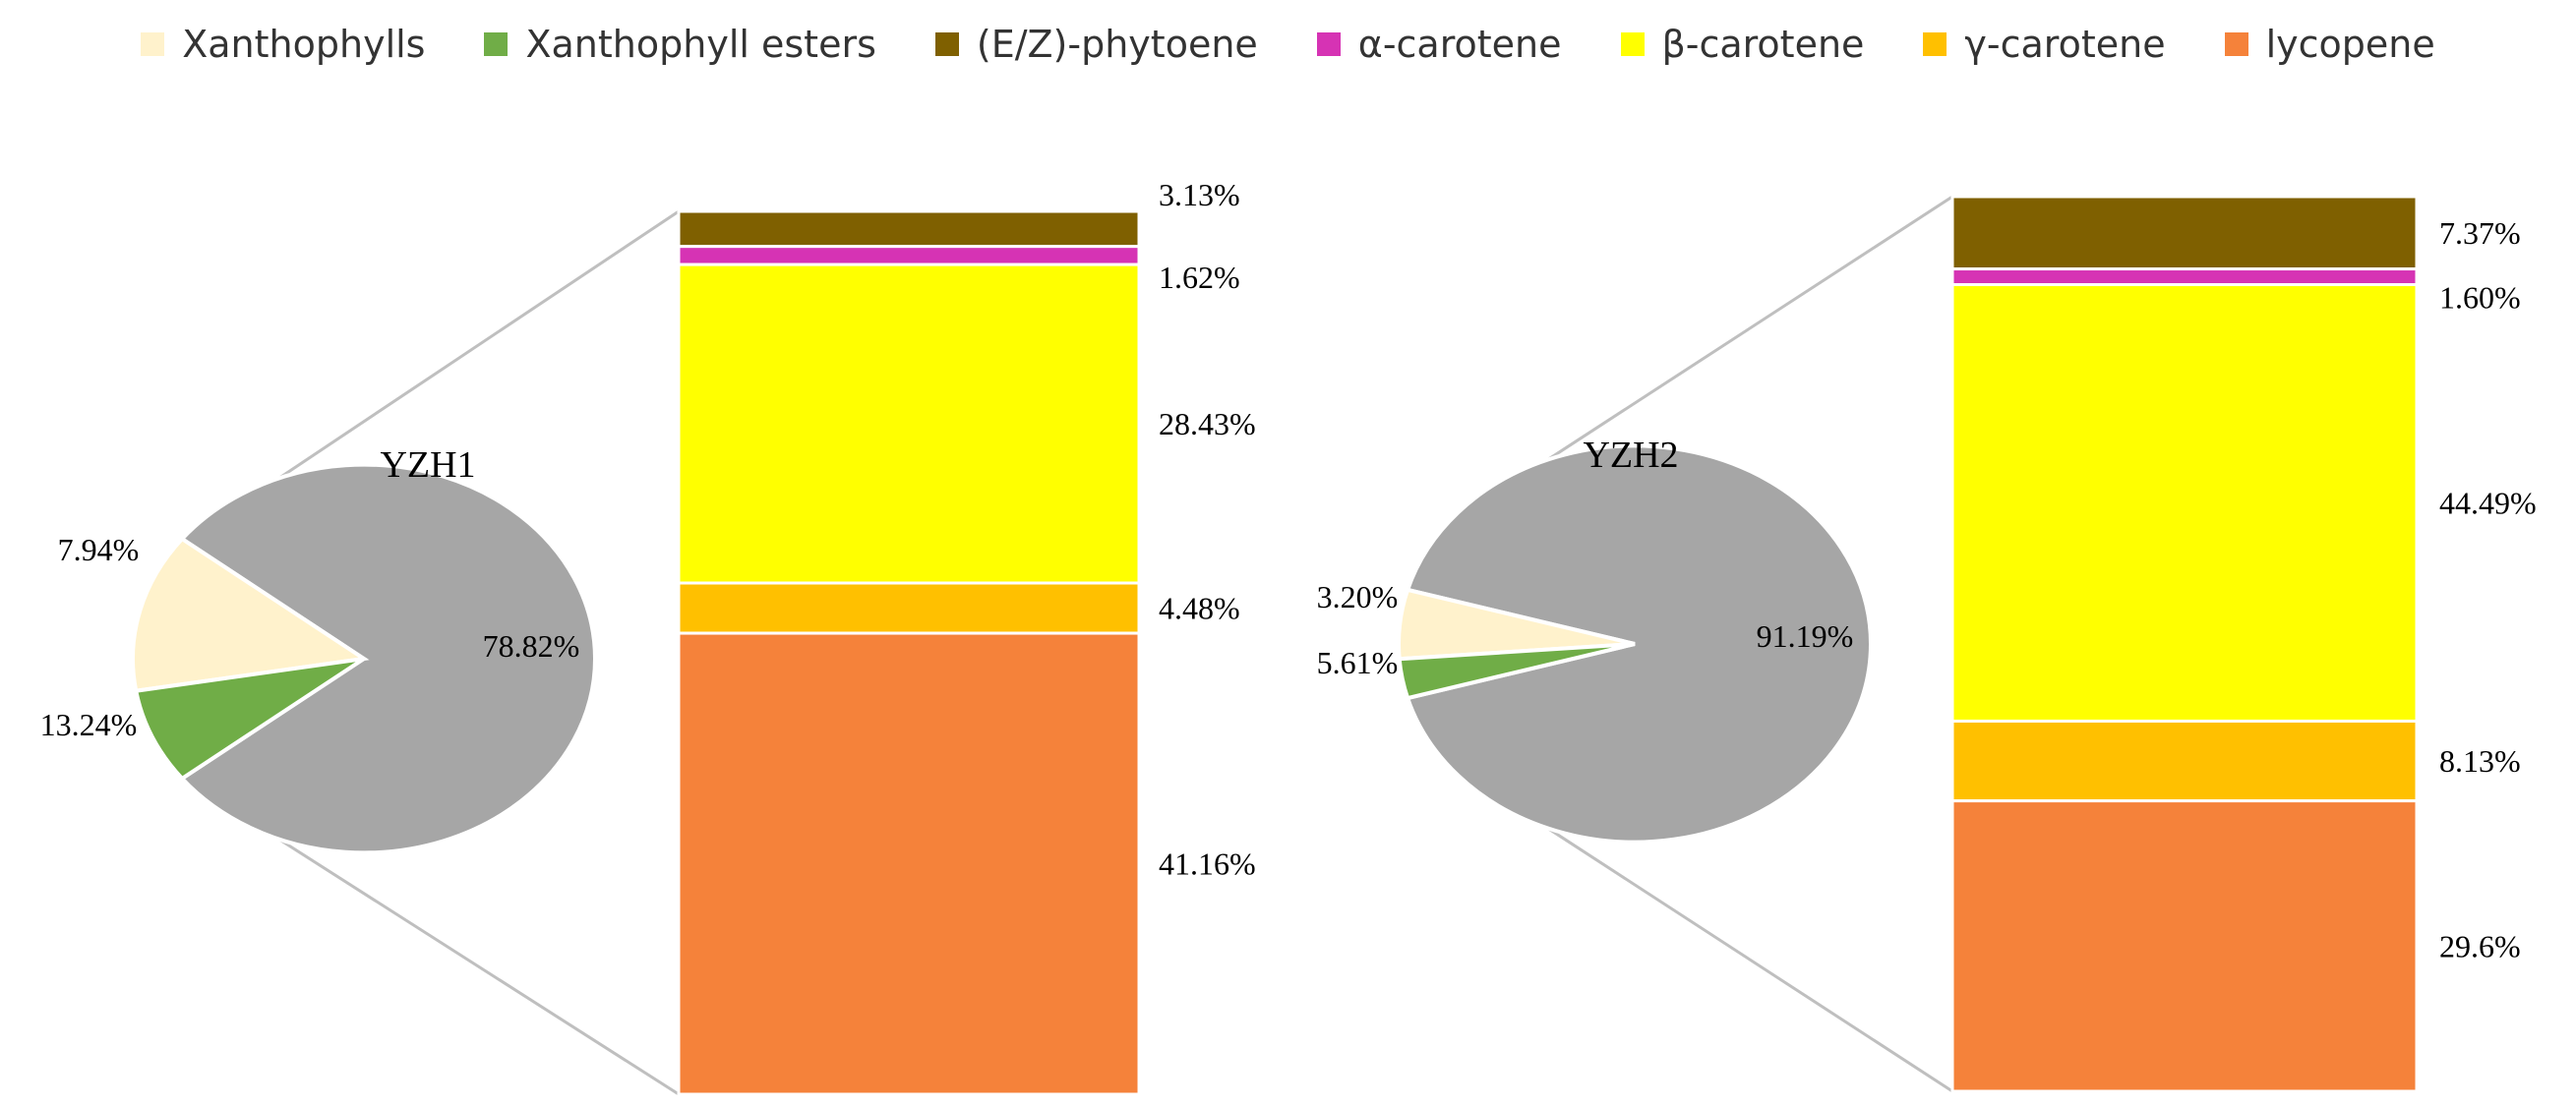 This screenshot has width=2576, height=1108. What do you see at coordinates (1199, 608) in the screenshot?
I see `bar-data-label: 4.48%` at bounding box center [1199, 608].